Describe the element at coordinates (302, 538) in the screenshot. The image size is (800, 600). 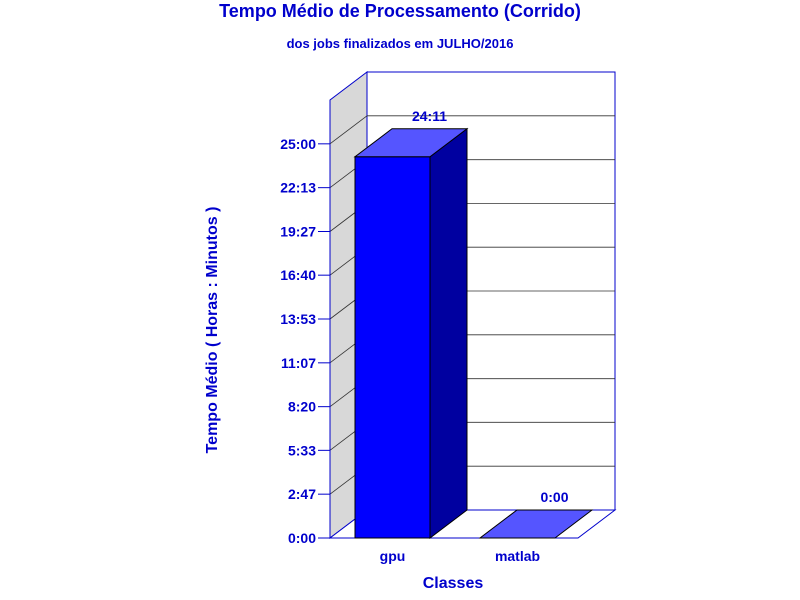
I see `y-tick-label: 0:00` at that location.